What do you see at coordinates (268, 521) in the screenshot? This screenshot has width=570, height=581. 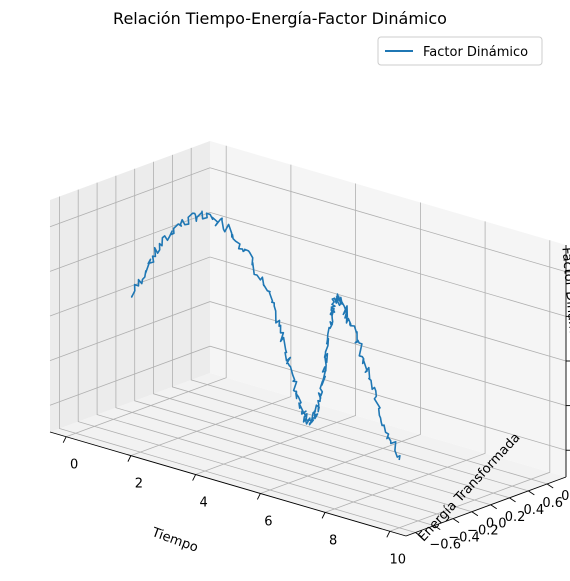 I see `x-tick-label: 6` at bounding box center [268, 521].